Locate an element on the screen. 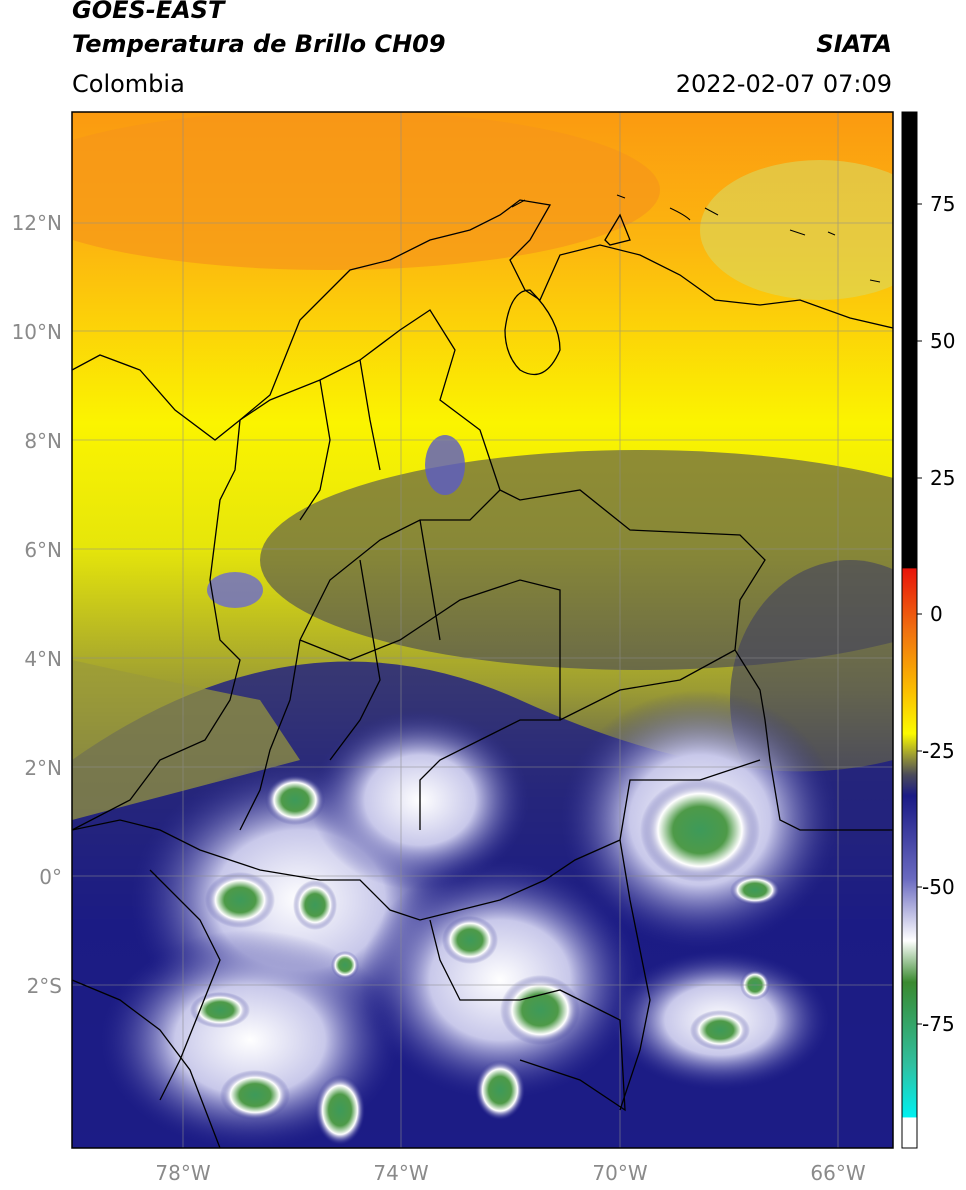 This screenshot has width=966, height=1190. source-label: SIATA is located at coordinates (854, 44).